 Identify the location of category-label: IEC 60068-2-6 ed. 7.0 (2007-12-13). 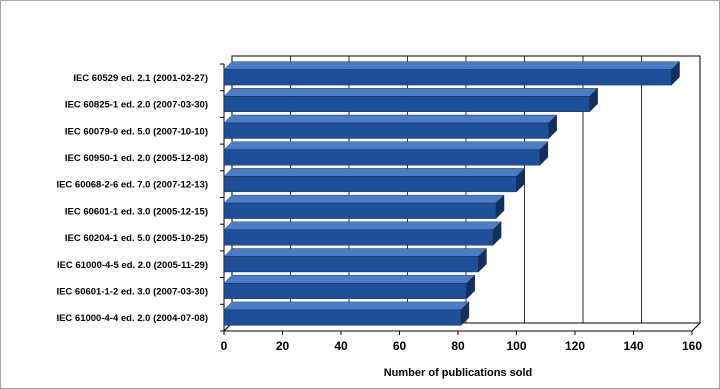
(132, 185).